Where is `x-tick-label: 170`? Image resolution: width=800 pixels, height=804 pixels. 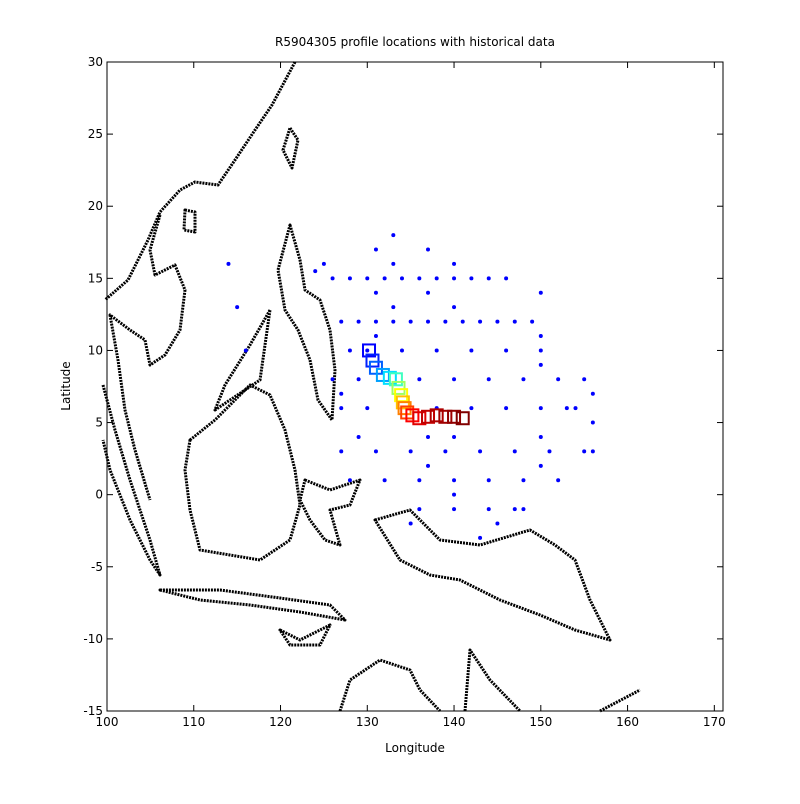
x-tick-label: 170 is located at coordinates (714, 722).